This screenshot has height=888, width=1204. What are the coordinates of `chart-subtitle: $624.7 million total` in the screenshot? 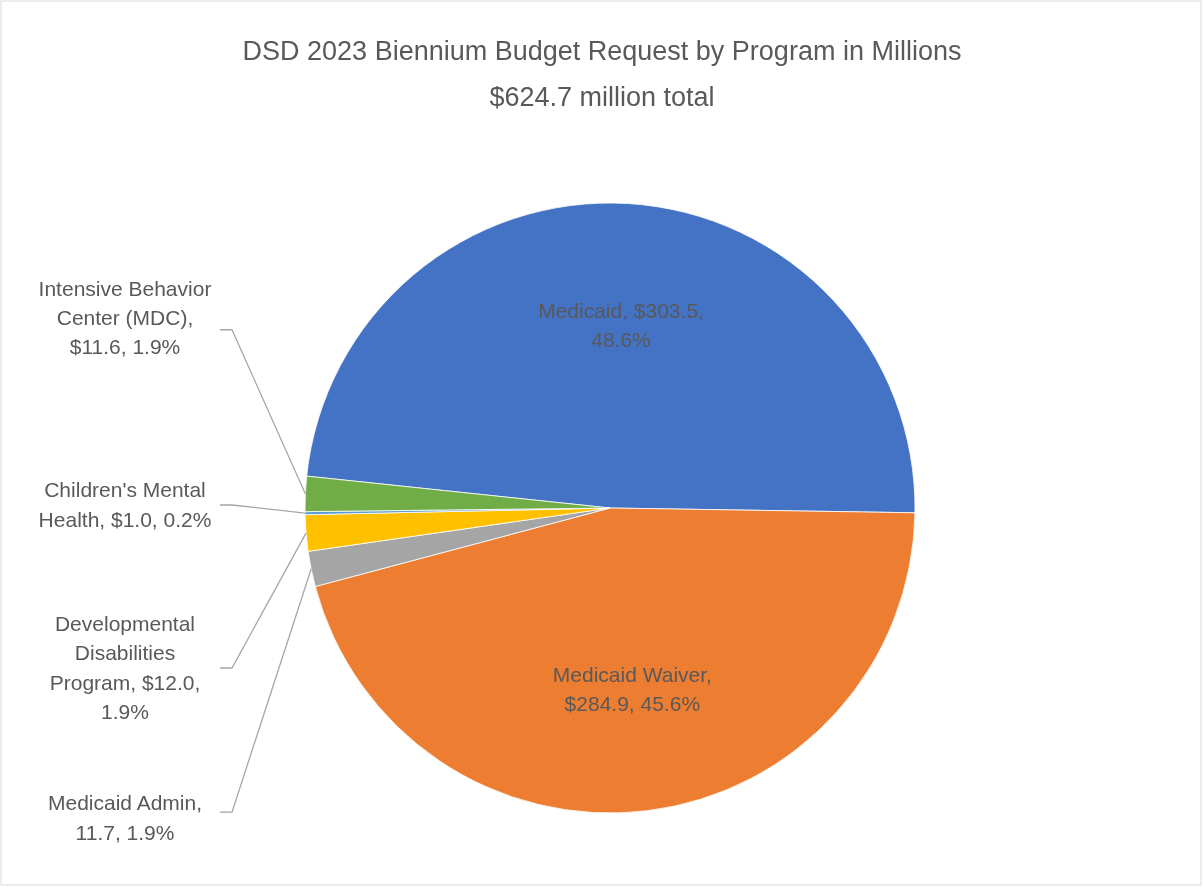 It's located at (602, 97).